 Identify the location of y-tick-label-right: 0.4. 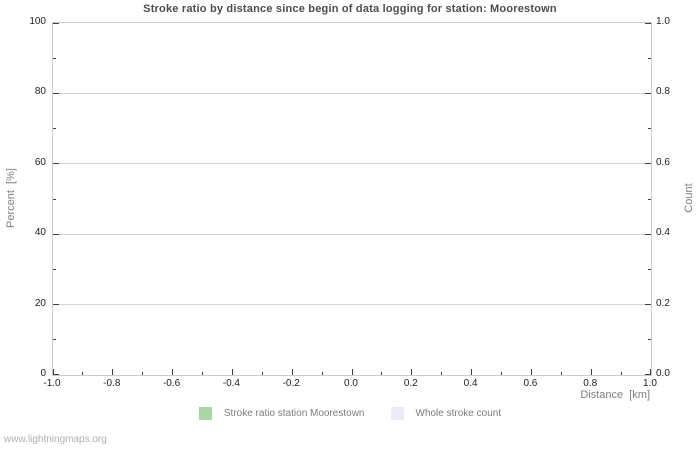
(663, 233).